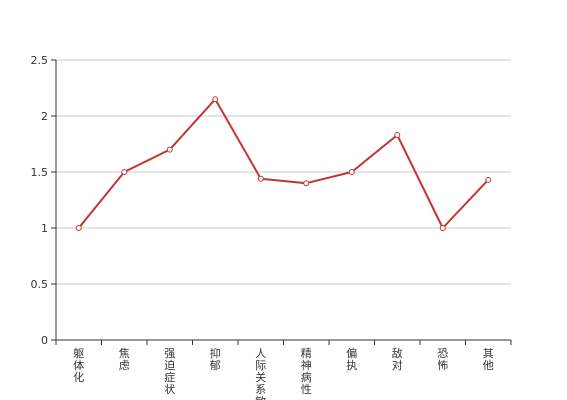 This screenshot has height=400, width=567. What do you see at coordinates (44, 228) in the screenshot?
I see `y-tick-label: 1` at bounding box center [44, 228].